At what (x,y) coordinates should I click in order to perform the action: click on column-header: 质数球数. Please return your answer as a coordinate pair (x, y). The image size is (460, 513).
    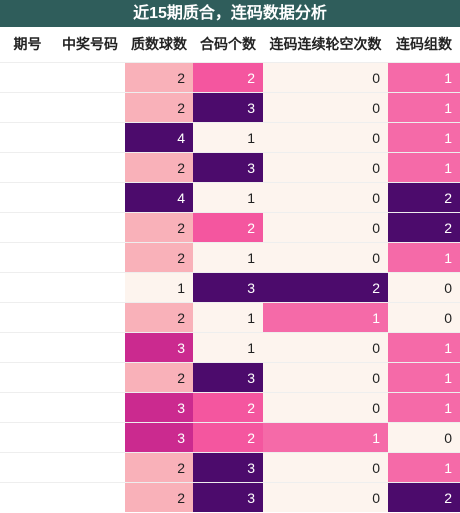
    Looking at the image, I should click on (159, 44).